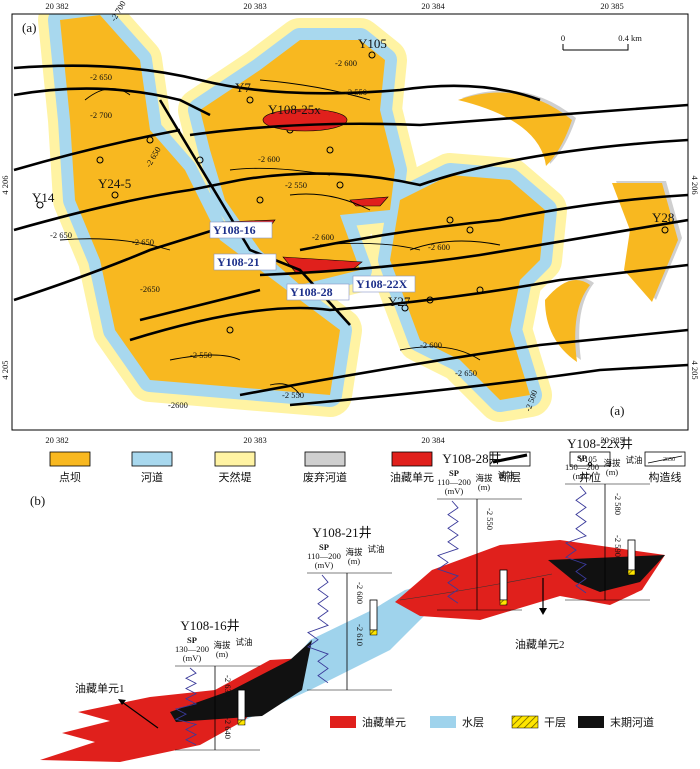 The height and width of the screenshot is (769, 700). What do you see at coordinates (150, 289) in the screenshot?
I see `label: -2650` at bounding box center [150, 289].